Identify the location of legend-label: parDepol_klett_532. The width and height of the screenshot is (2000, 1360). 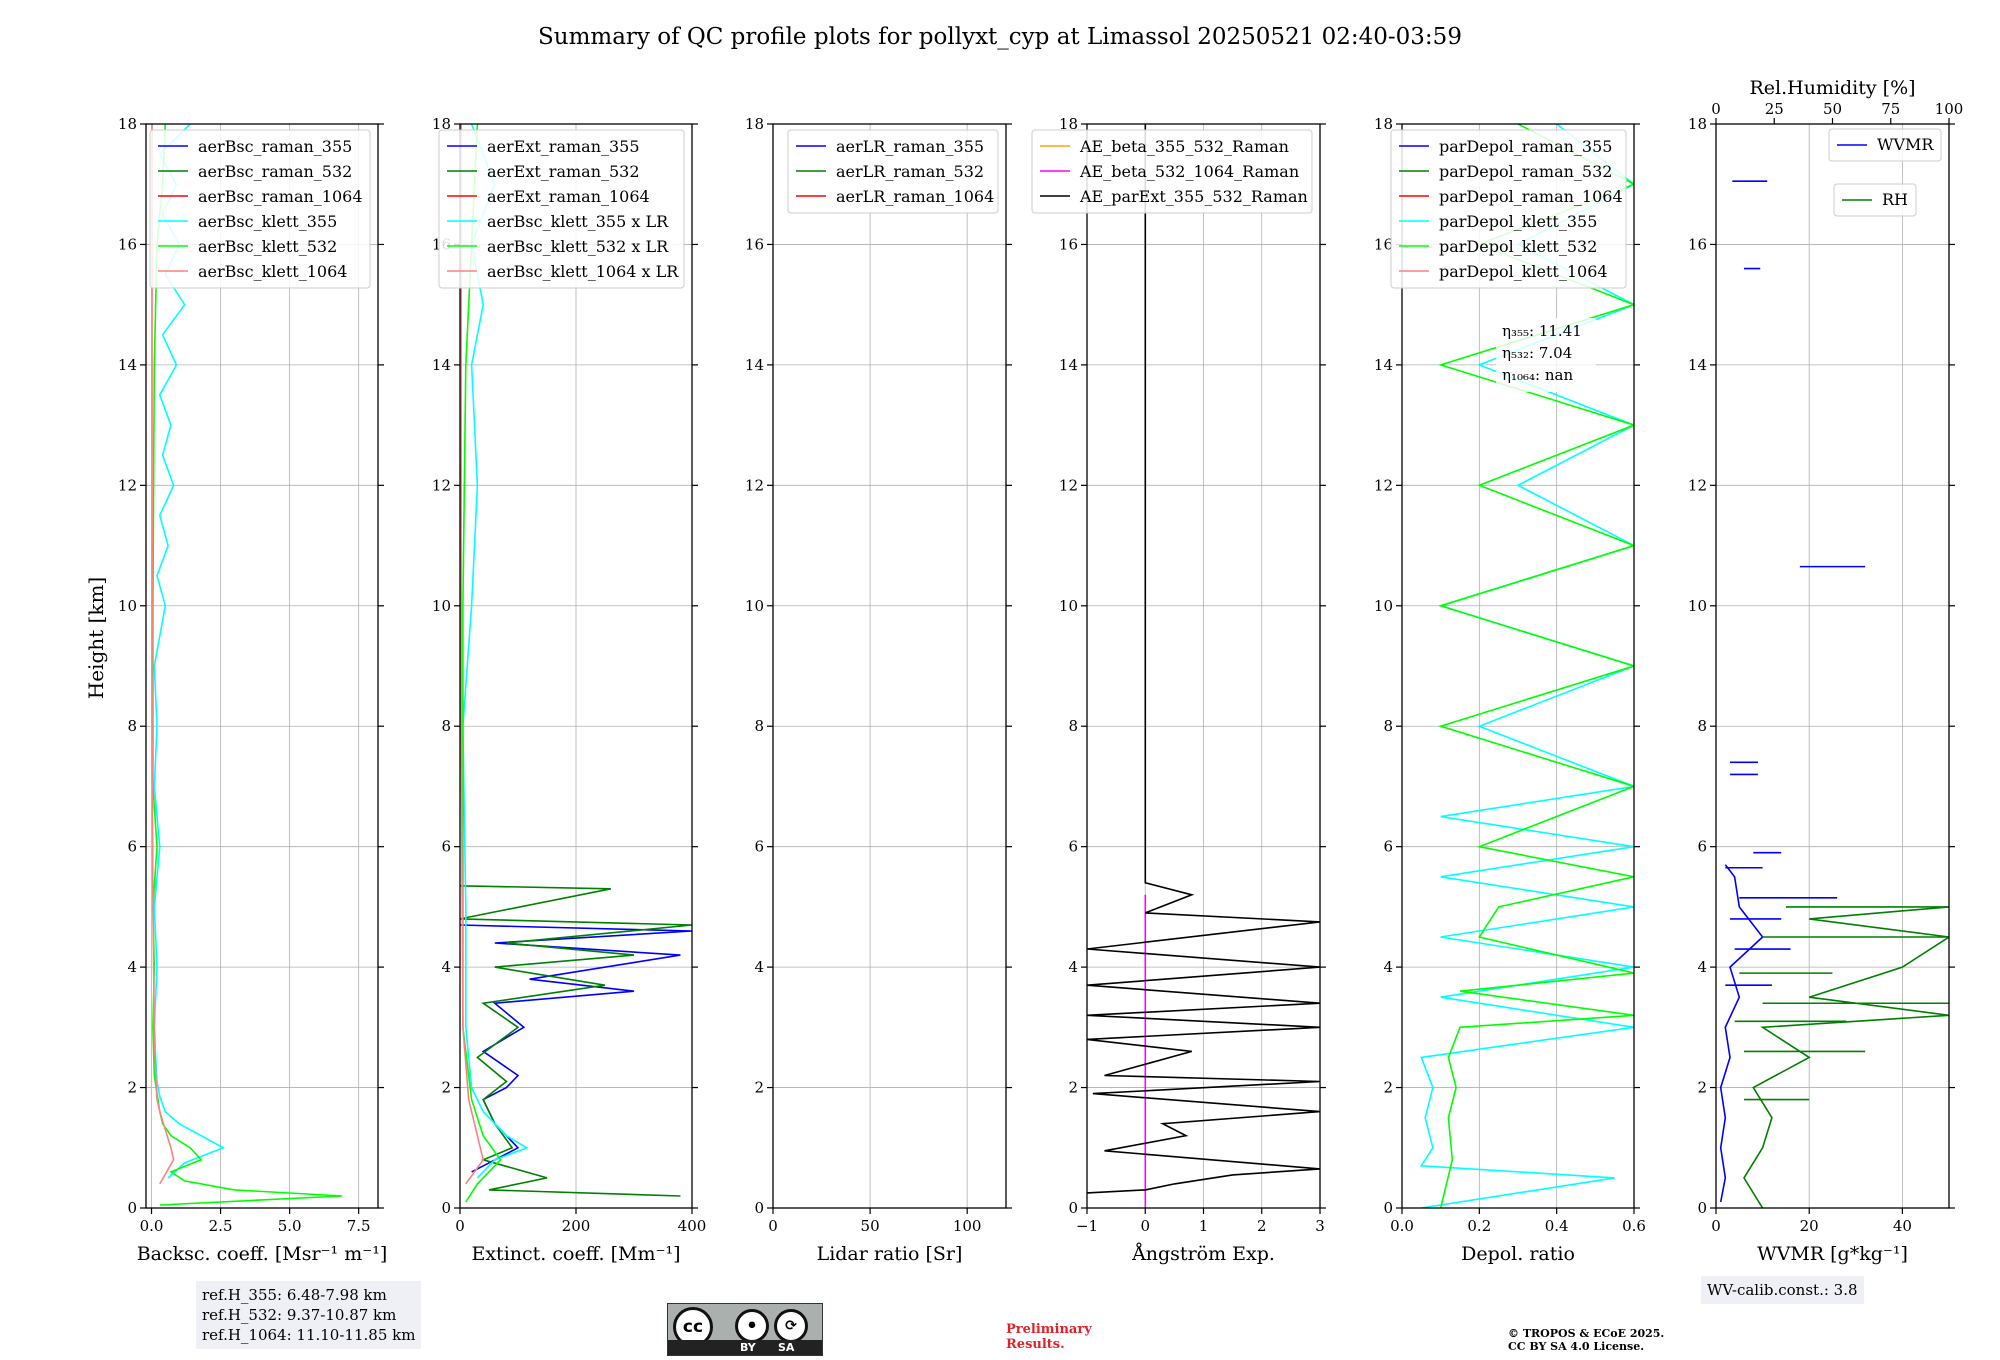
(1518, 246).